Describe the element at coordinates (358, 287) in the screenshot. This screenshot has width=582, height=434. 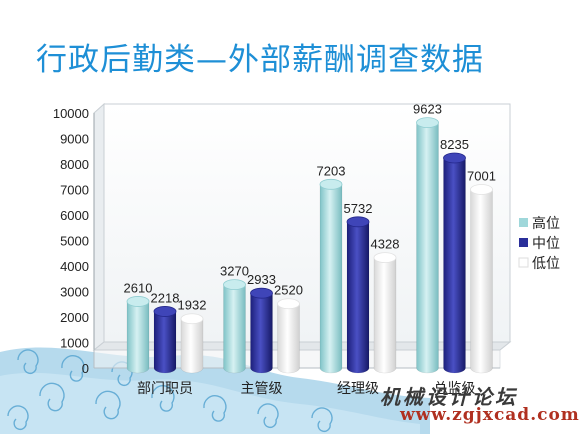
I see `bar: 5732` at that location.